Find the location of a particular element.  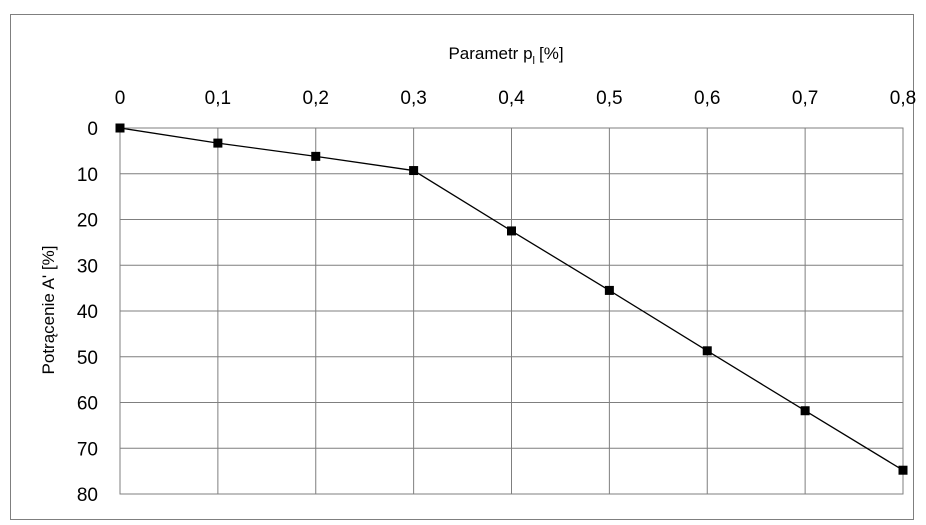

x-tick-label-5: 0,5 is located at coordinates (609, 98).